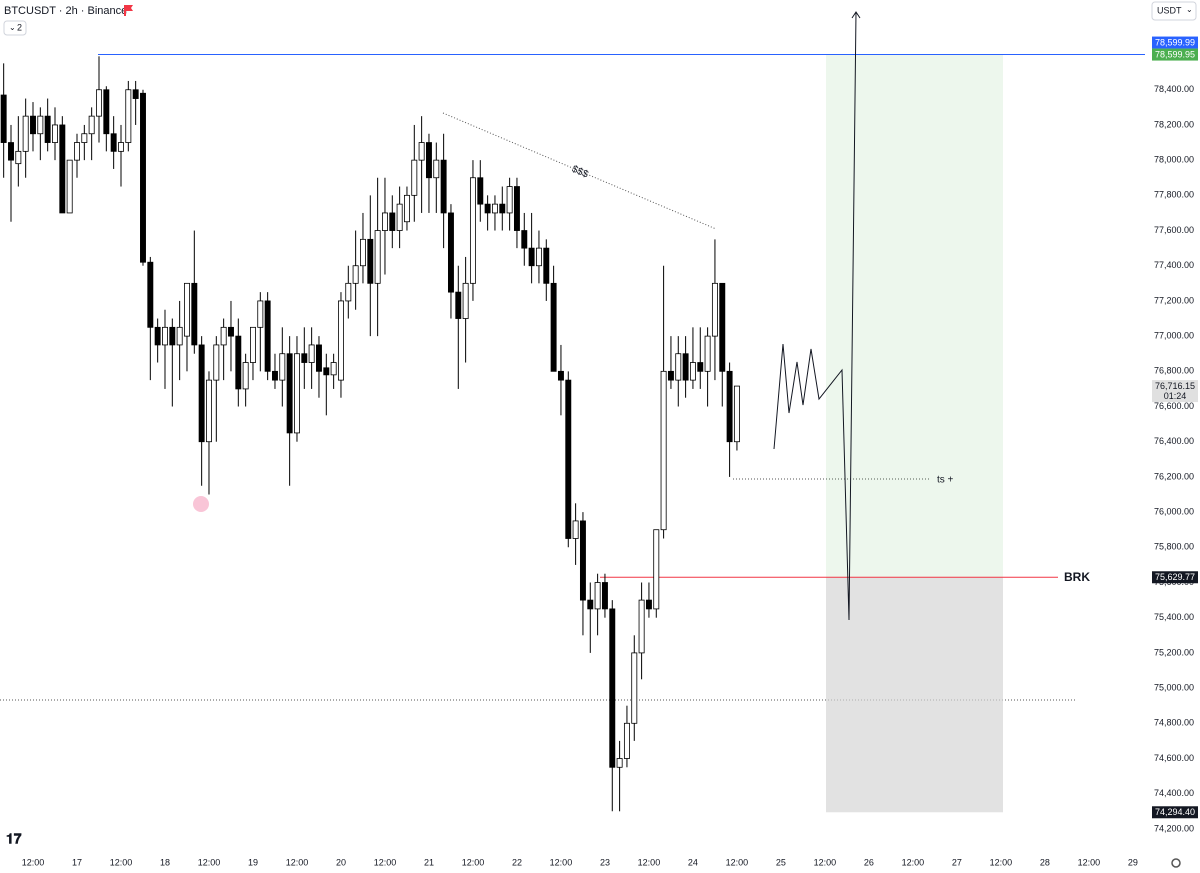  Describe the element at coordinates (1174, 441) in the screenshot. I see `y-tick-label: 76,400.00` at that location.